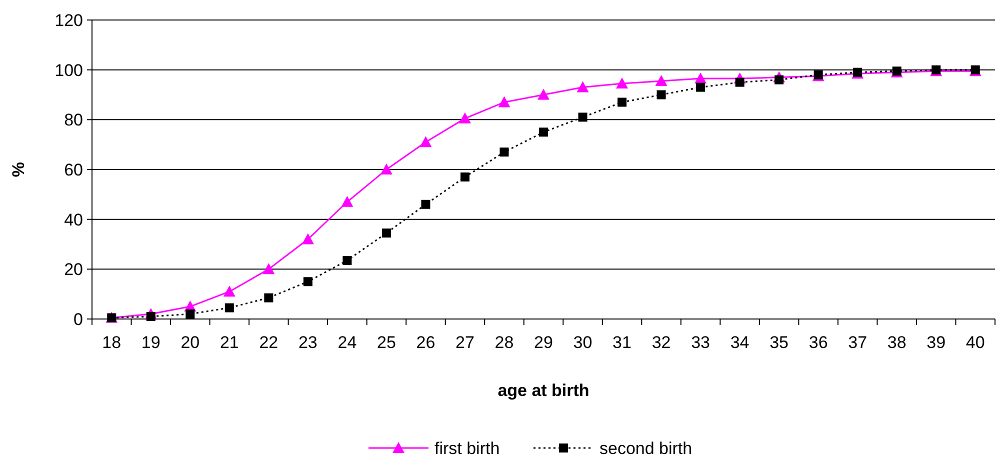 The image size is (997, 464). What do you see at coordinates (465, 342) in the screenshot?
I see `x-tick-label: 27` at bounding box center [465, 342].